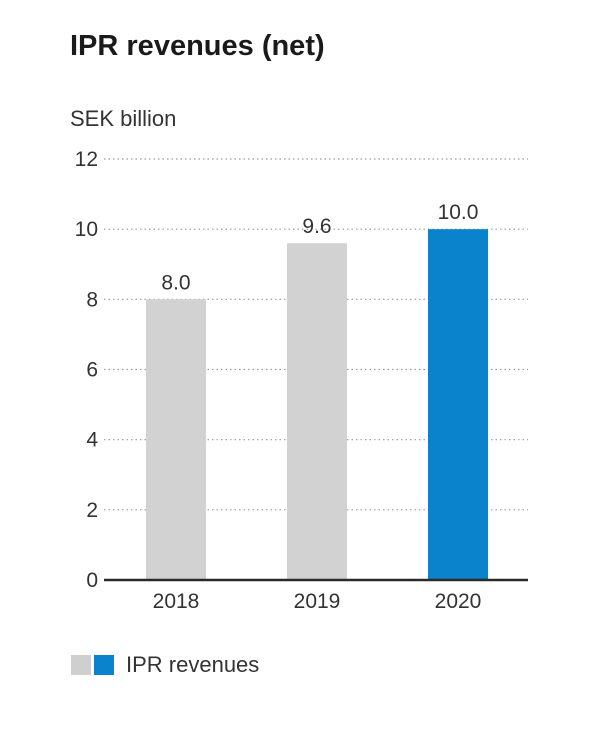 The height and width of the screenshot is (730, 606). What do you see at coordinates (458, 212) in the screenshot?
I see `data-label-2020: 10.0` at bounding box center [458, 212].